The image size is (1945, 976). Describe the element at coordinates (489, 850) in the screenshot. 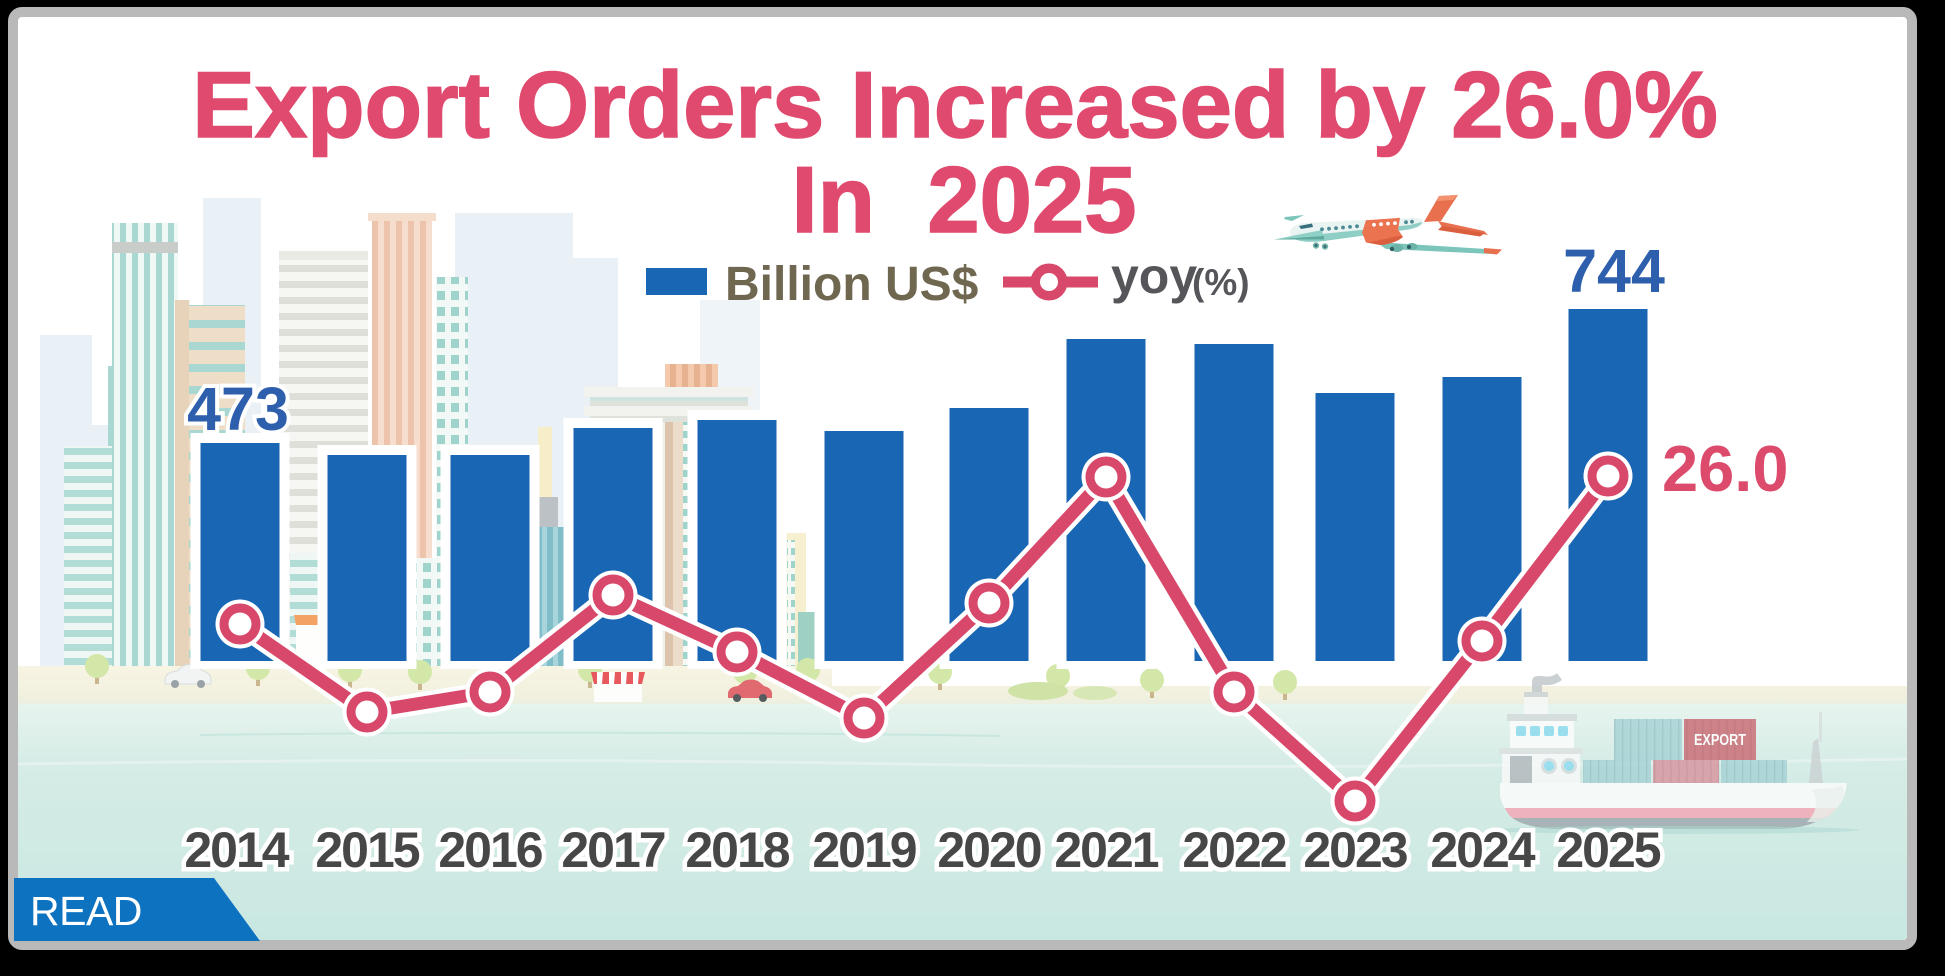

I see `svg-text: 2016` at that location.